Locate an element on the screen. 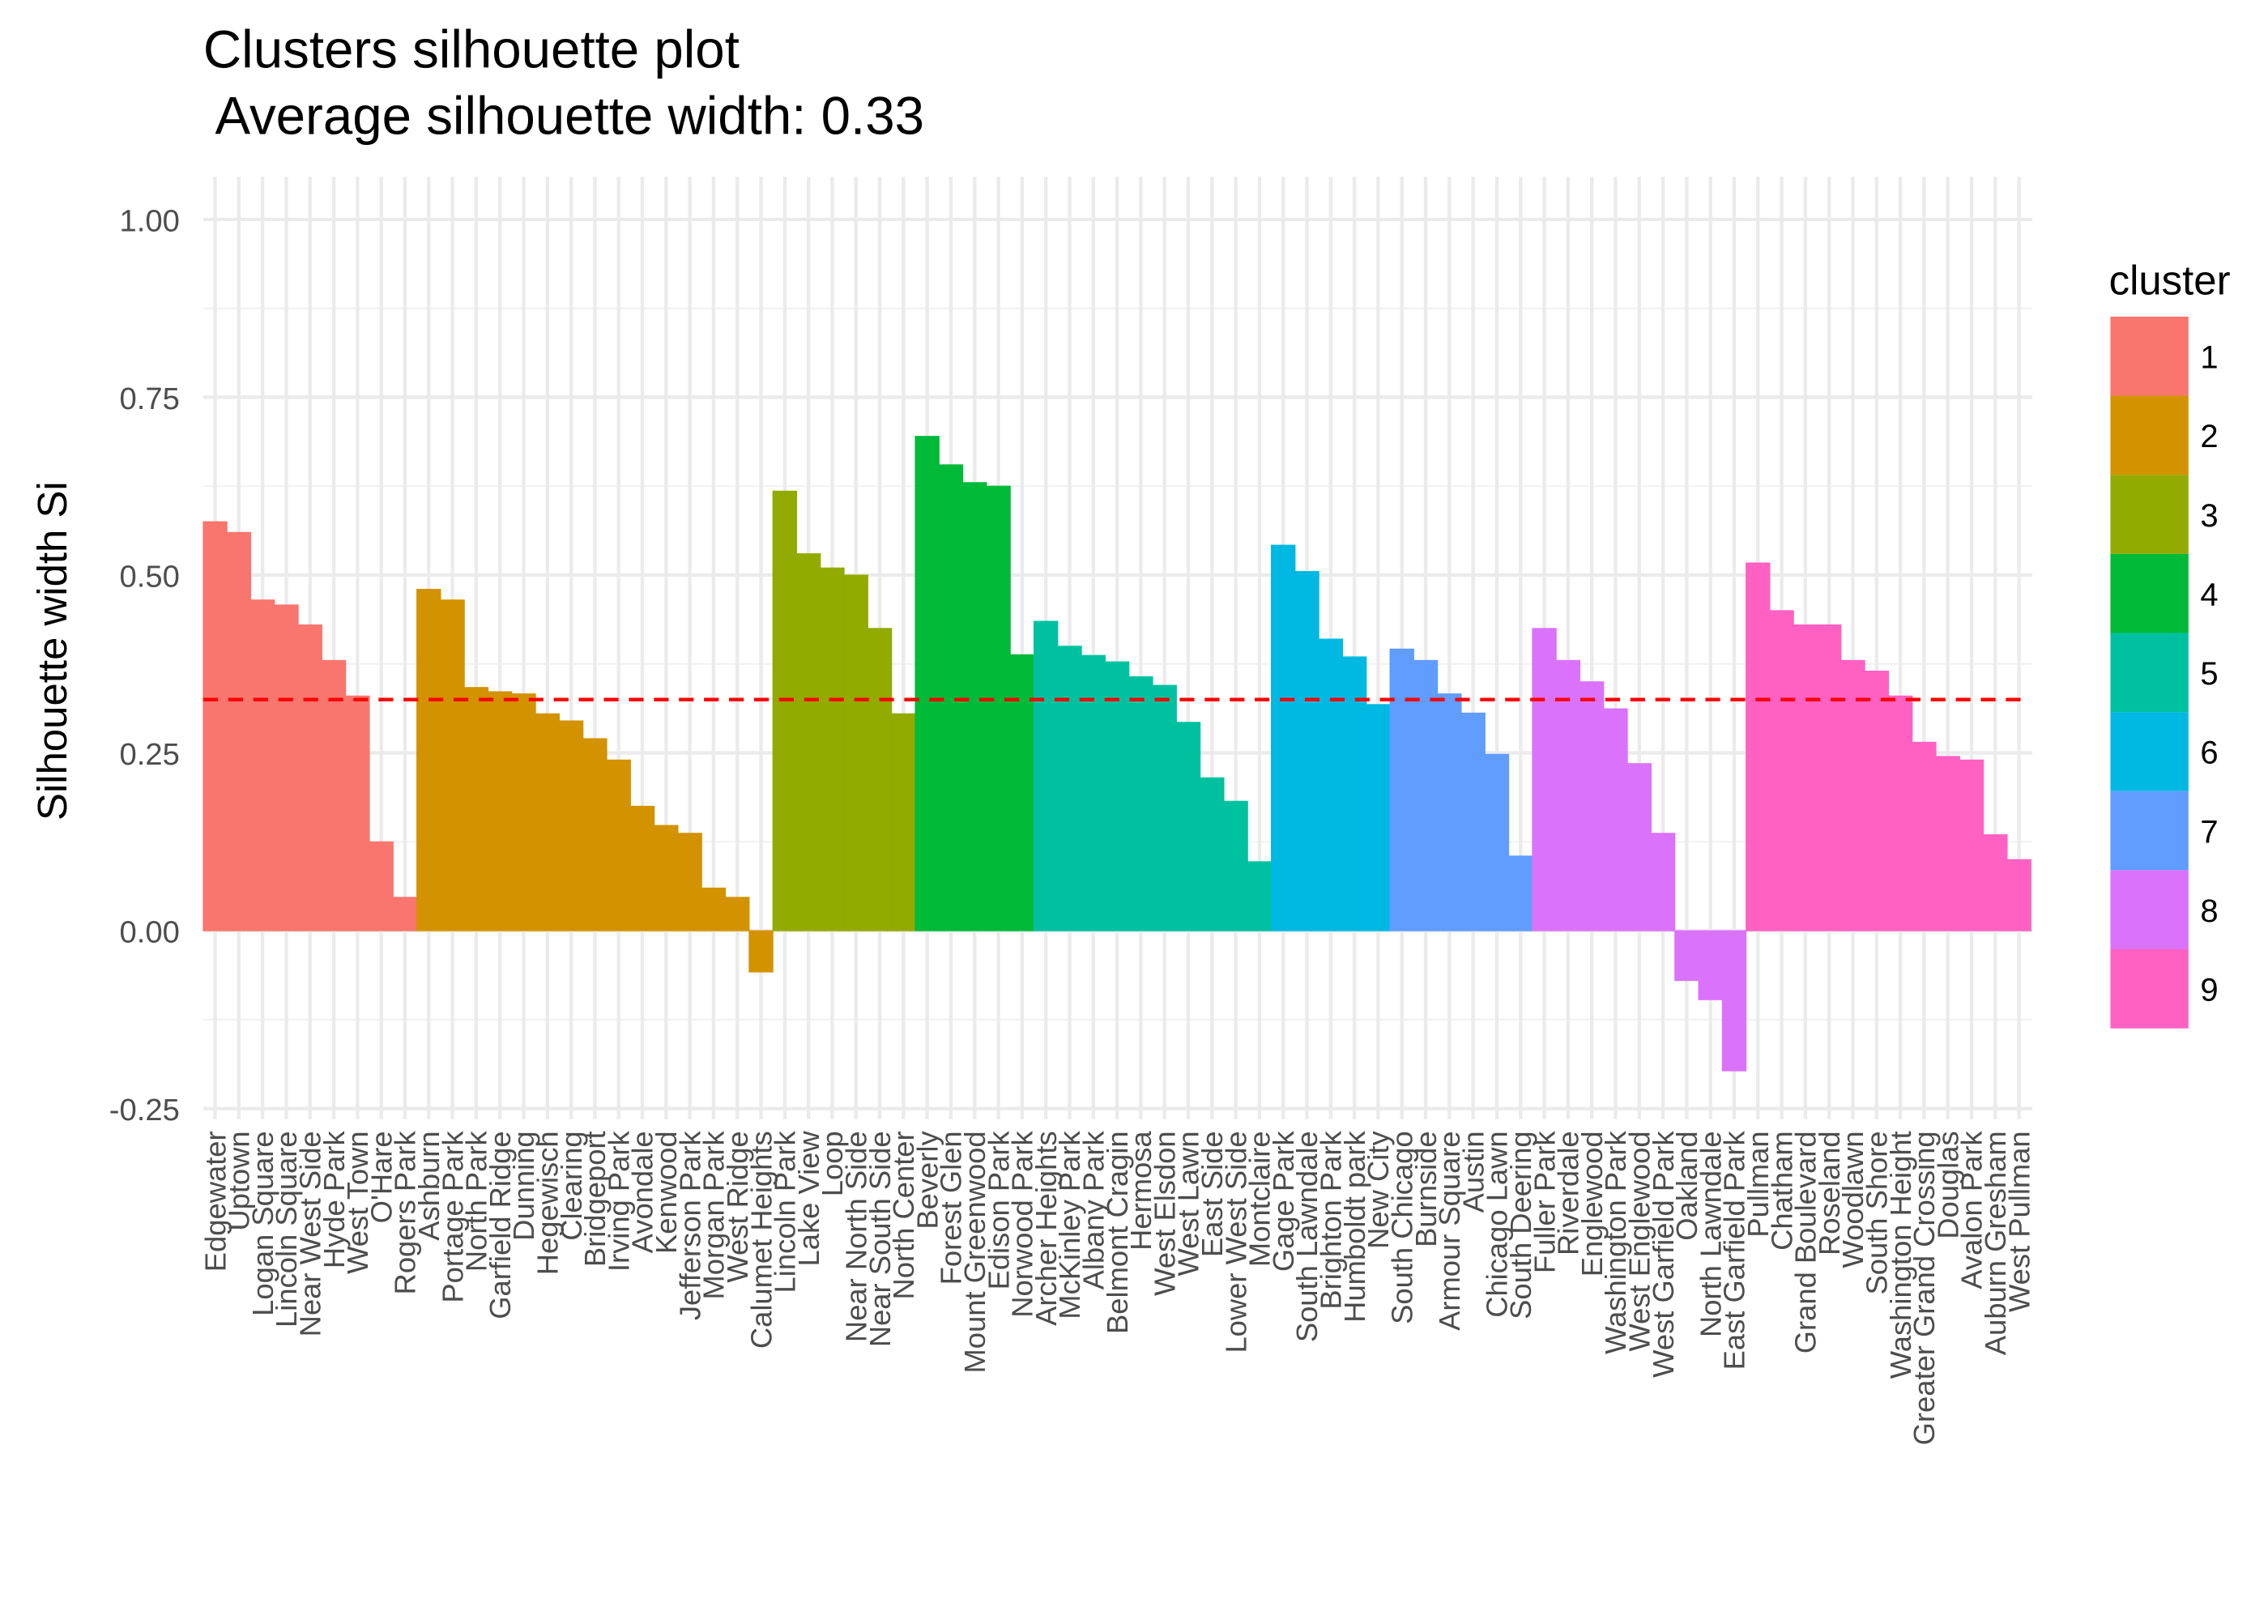  x-tick-label: Loop is located at coordinates (833, 1163).